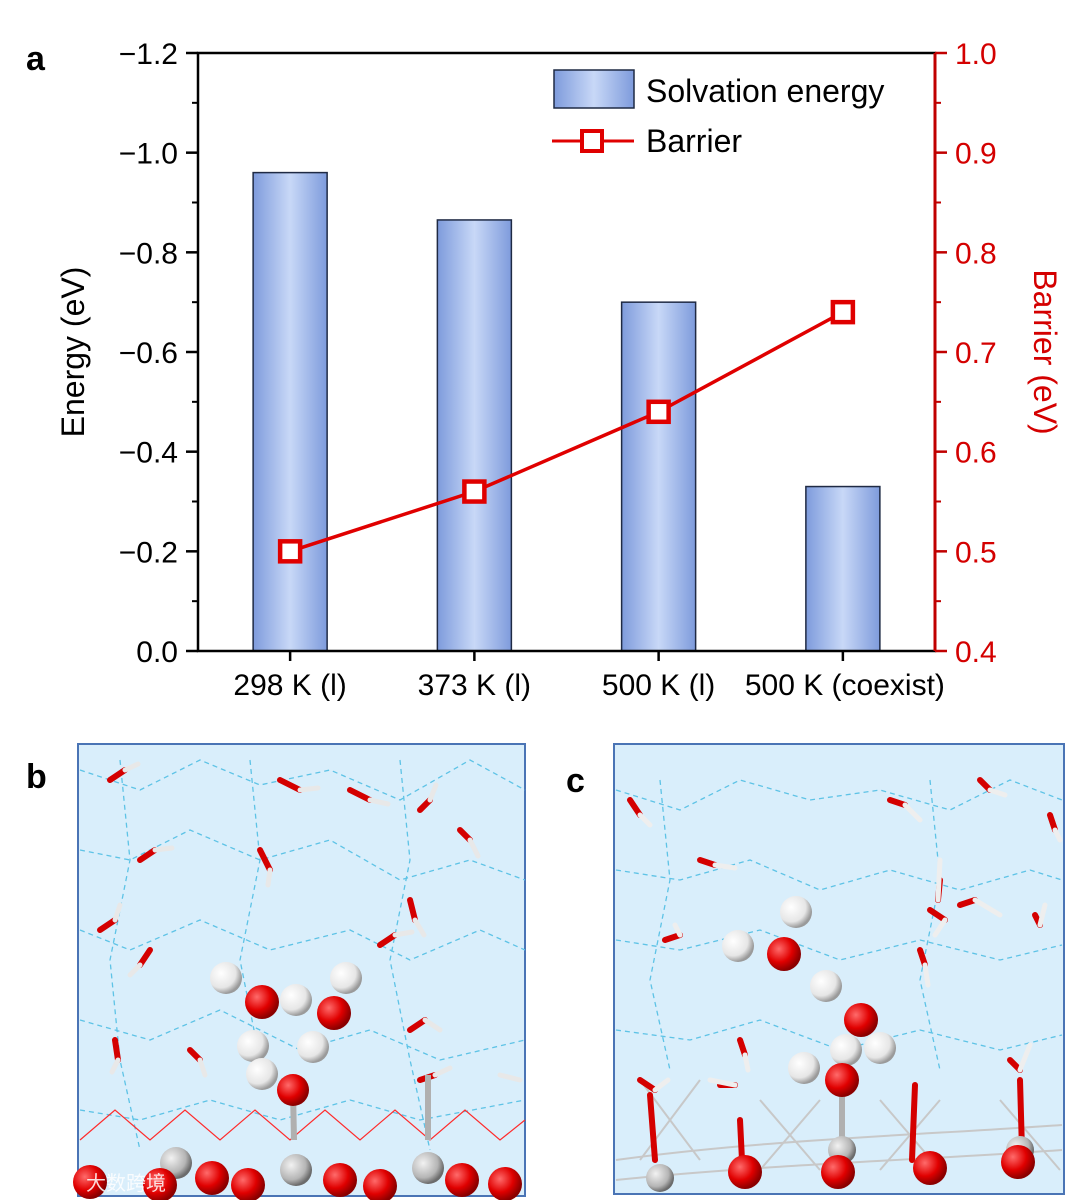 The height and width of the screenshot is (1200, 1080). What do you see at coordinates (718, 114) in the screenshot?
I see `legend: Solvation energy Barrier` at bounding box center [718, 114].